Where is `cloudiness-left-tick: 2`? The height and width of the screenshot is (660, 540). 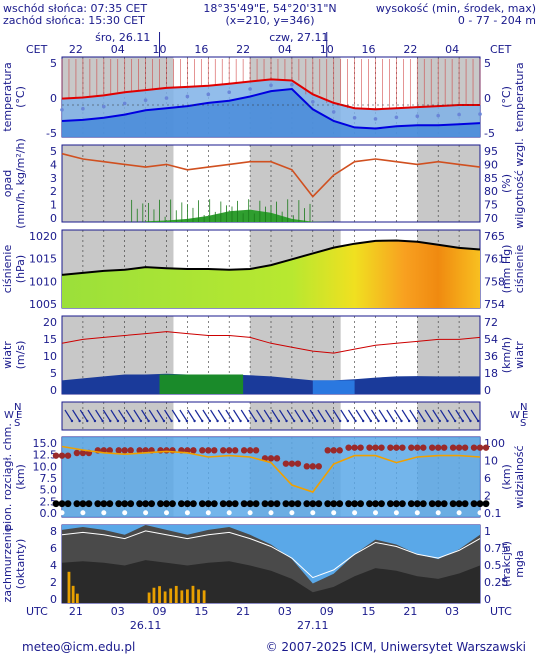
cloudiness-left-tick: 2 is located at coordinates (53, 582).